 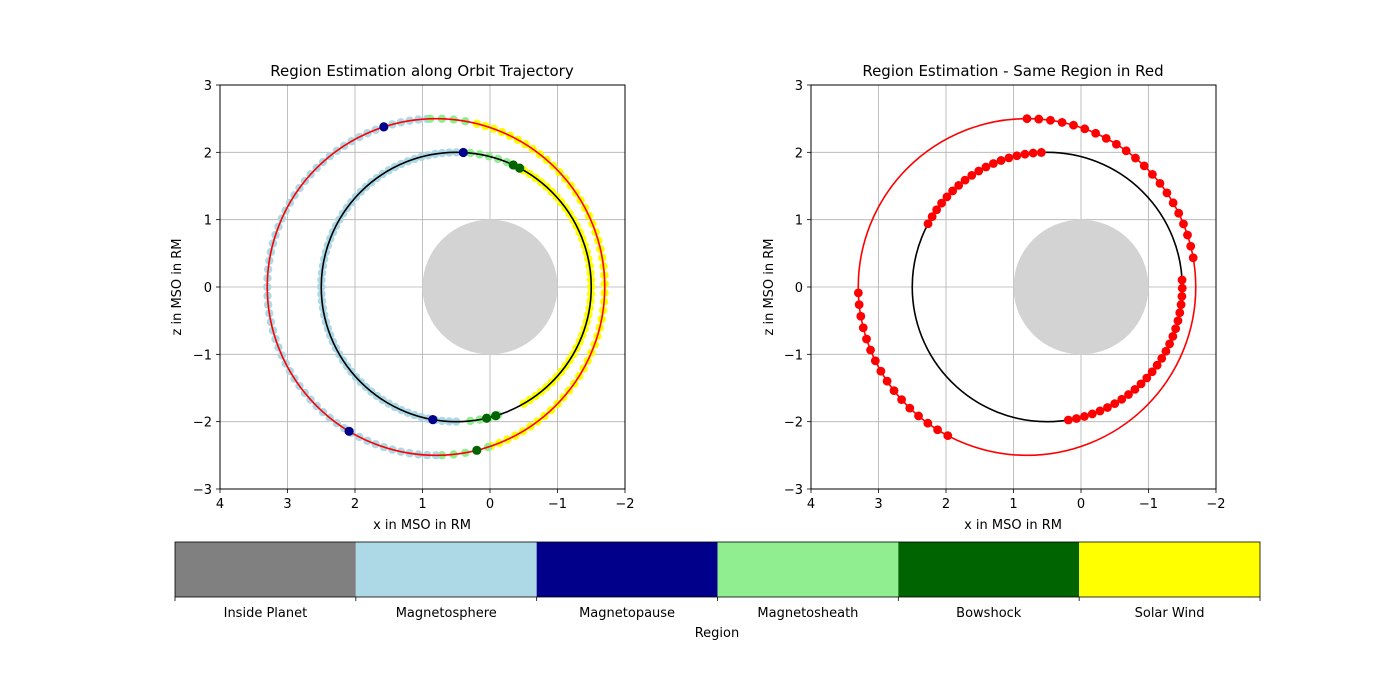 I want to click on colorbar-label: Region, so click(x=717, y=633).